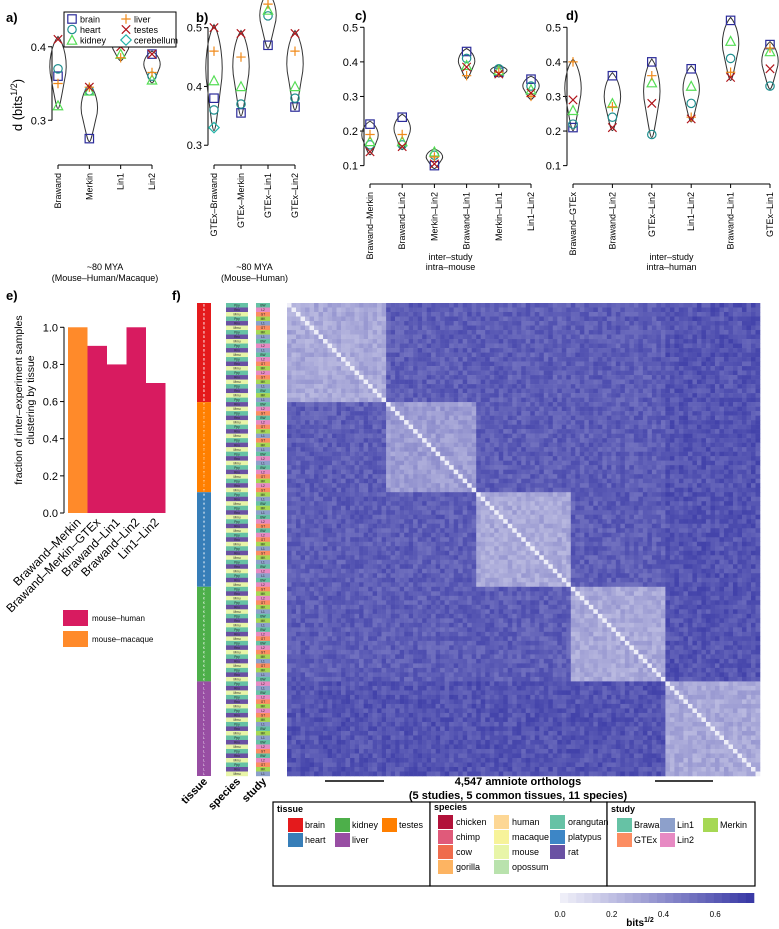 This screenshot has height=929, width=779. What do you see at coordinates (126, 19) in the screenshot?
I see `legend-marker-liver` at bounding box center [126, 19].